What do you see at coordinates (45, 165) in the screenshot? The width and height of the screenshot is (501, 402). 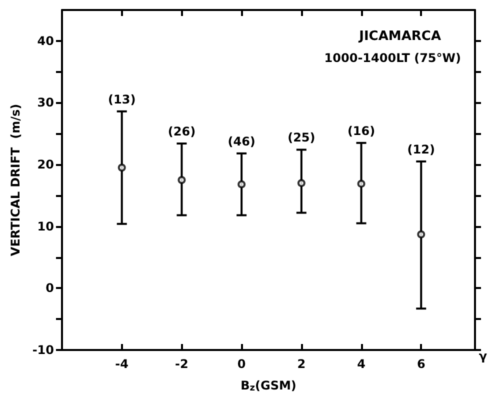 I see `y-tick-label: 20` at bounding box center [45, 165].